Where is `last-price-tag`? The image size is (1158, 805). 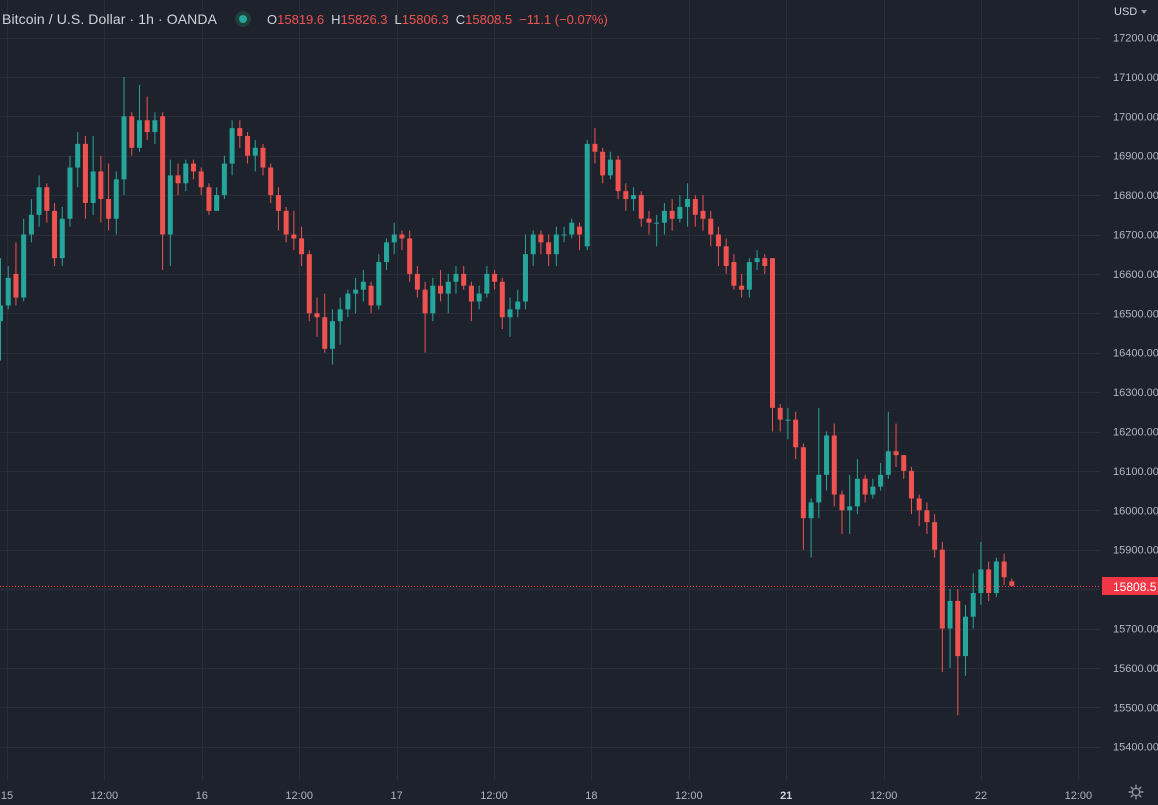 last-price-tag is located at coordinates (1130, 586).